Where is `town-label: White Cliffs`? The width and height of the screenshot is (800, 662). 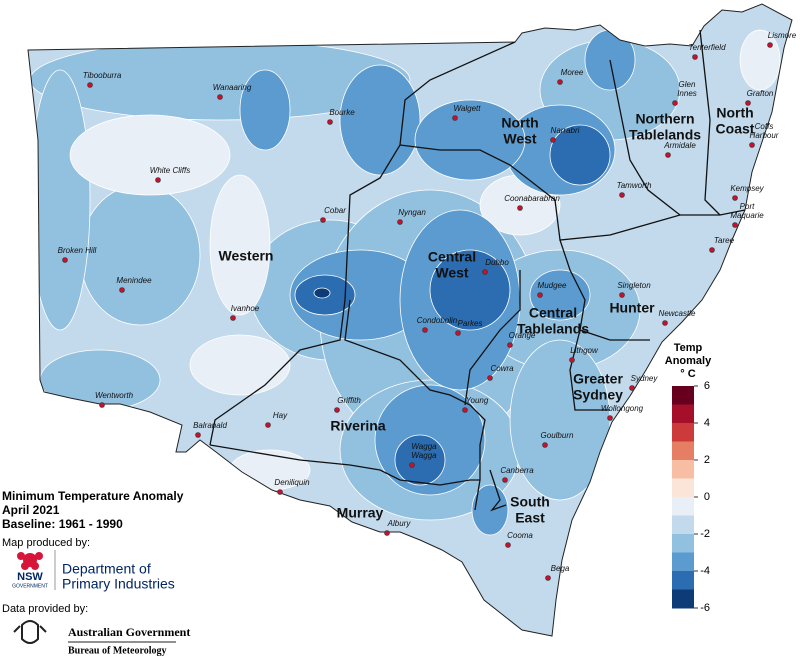
town-label: White Cliffs is located at coordinates (170, 170).